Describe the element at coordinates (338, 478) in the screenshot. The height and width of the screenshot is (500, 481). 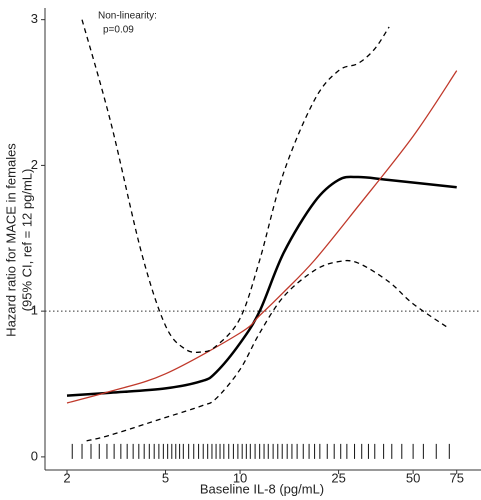
I see `x-tick-label: 25` at that location.